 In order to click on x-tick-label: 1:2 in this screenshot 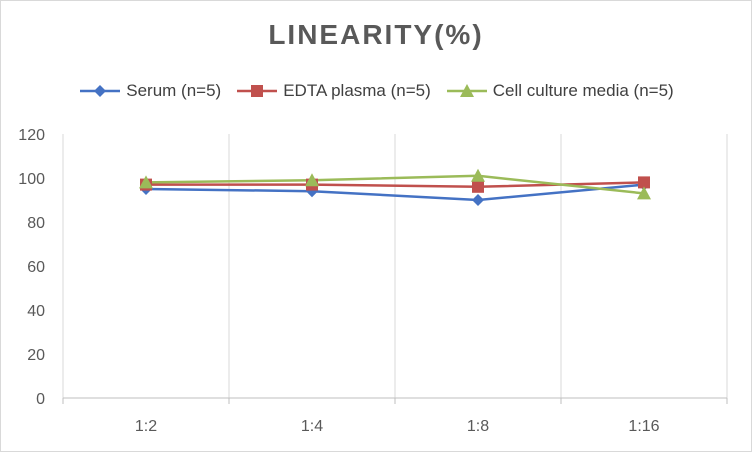, I will do `click(146, 426)`.